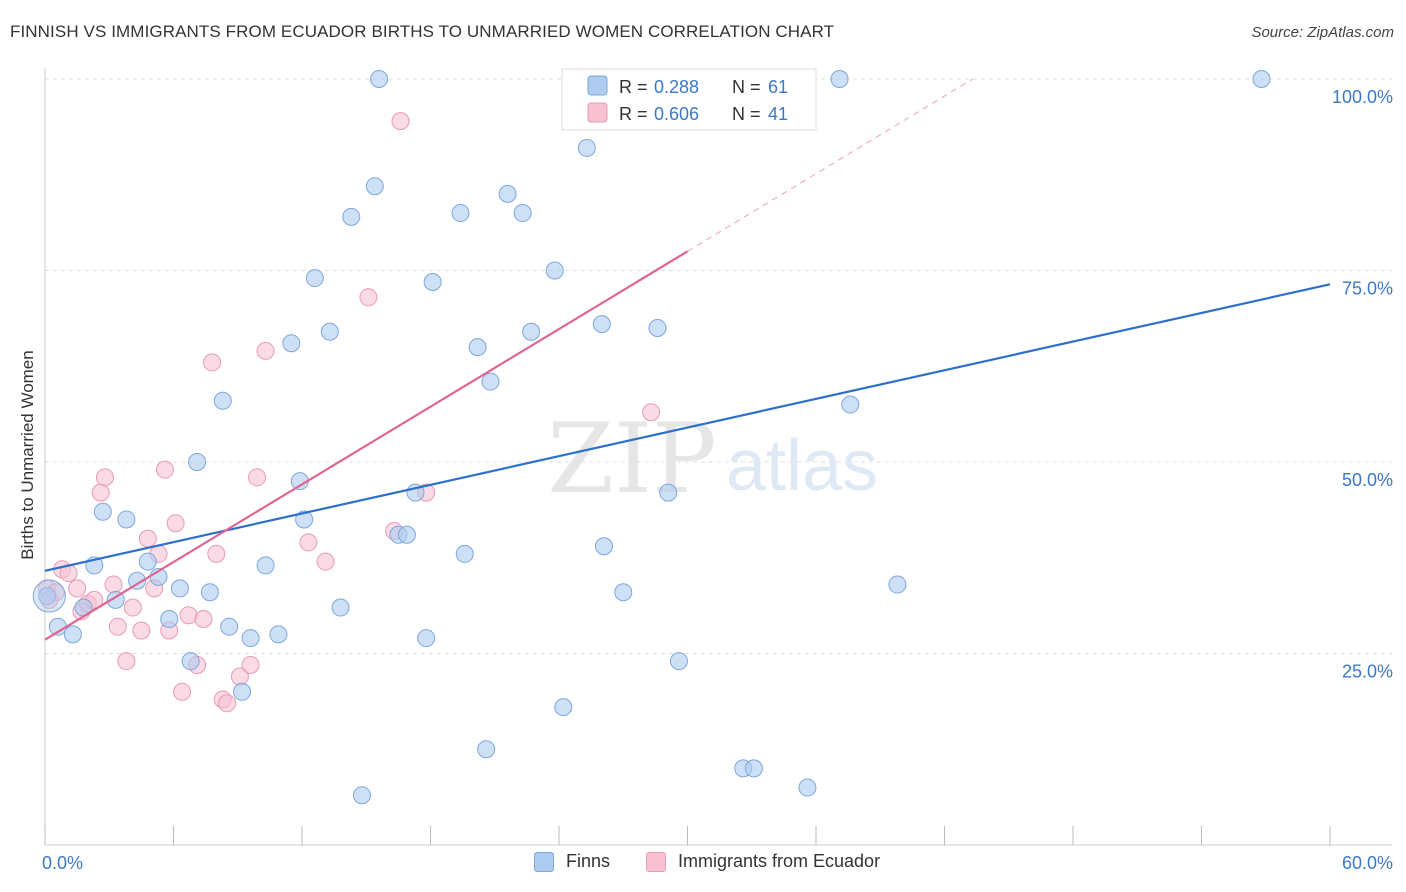  I want to click on legend-bottom: Finns Immigrants from Ecuador, so click(703, 865).